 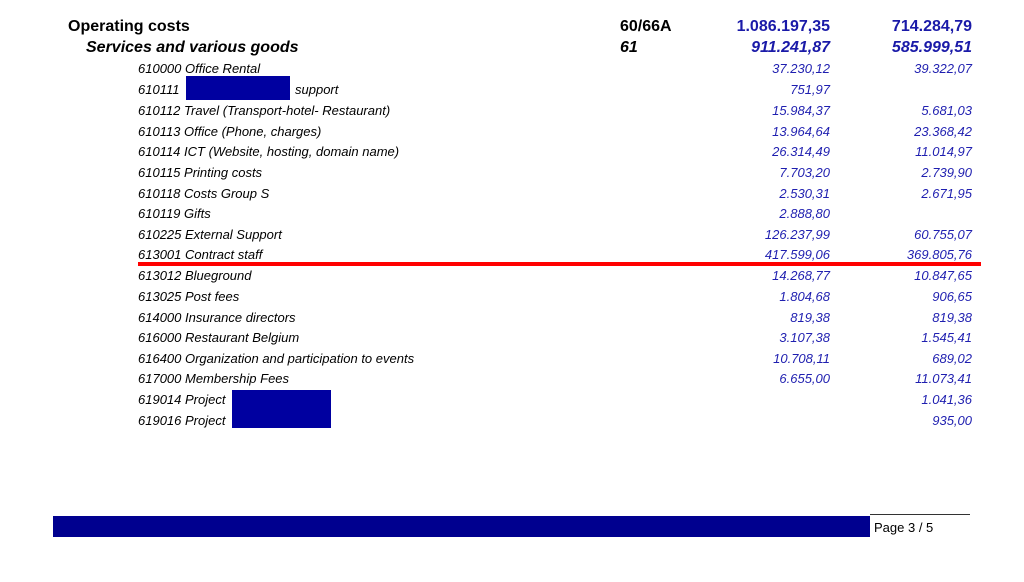 I want to click on line-item-label: 619014 Project, so click(x=182, y=399).